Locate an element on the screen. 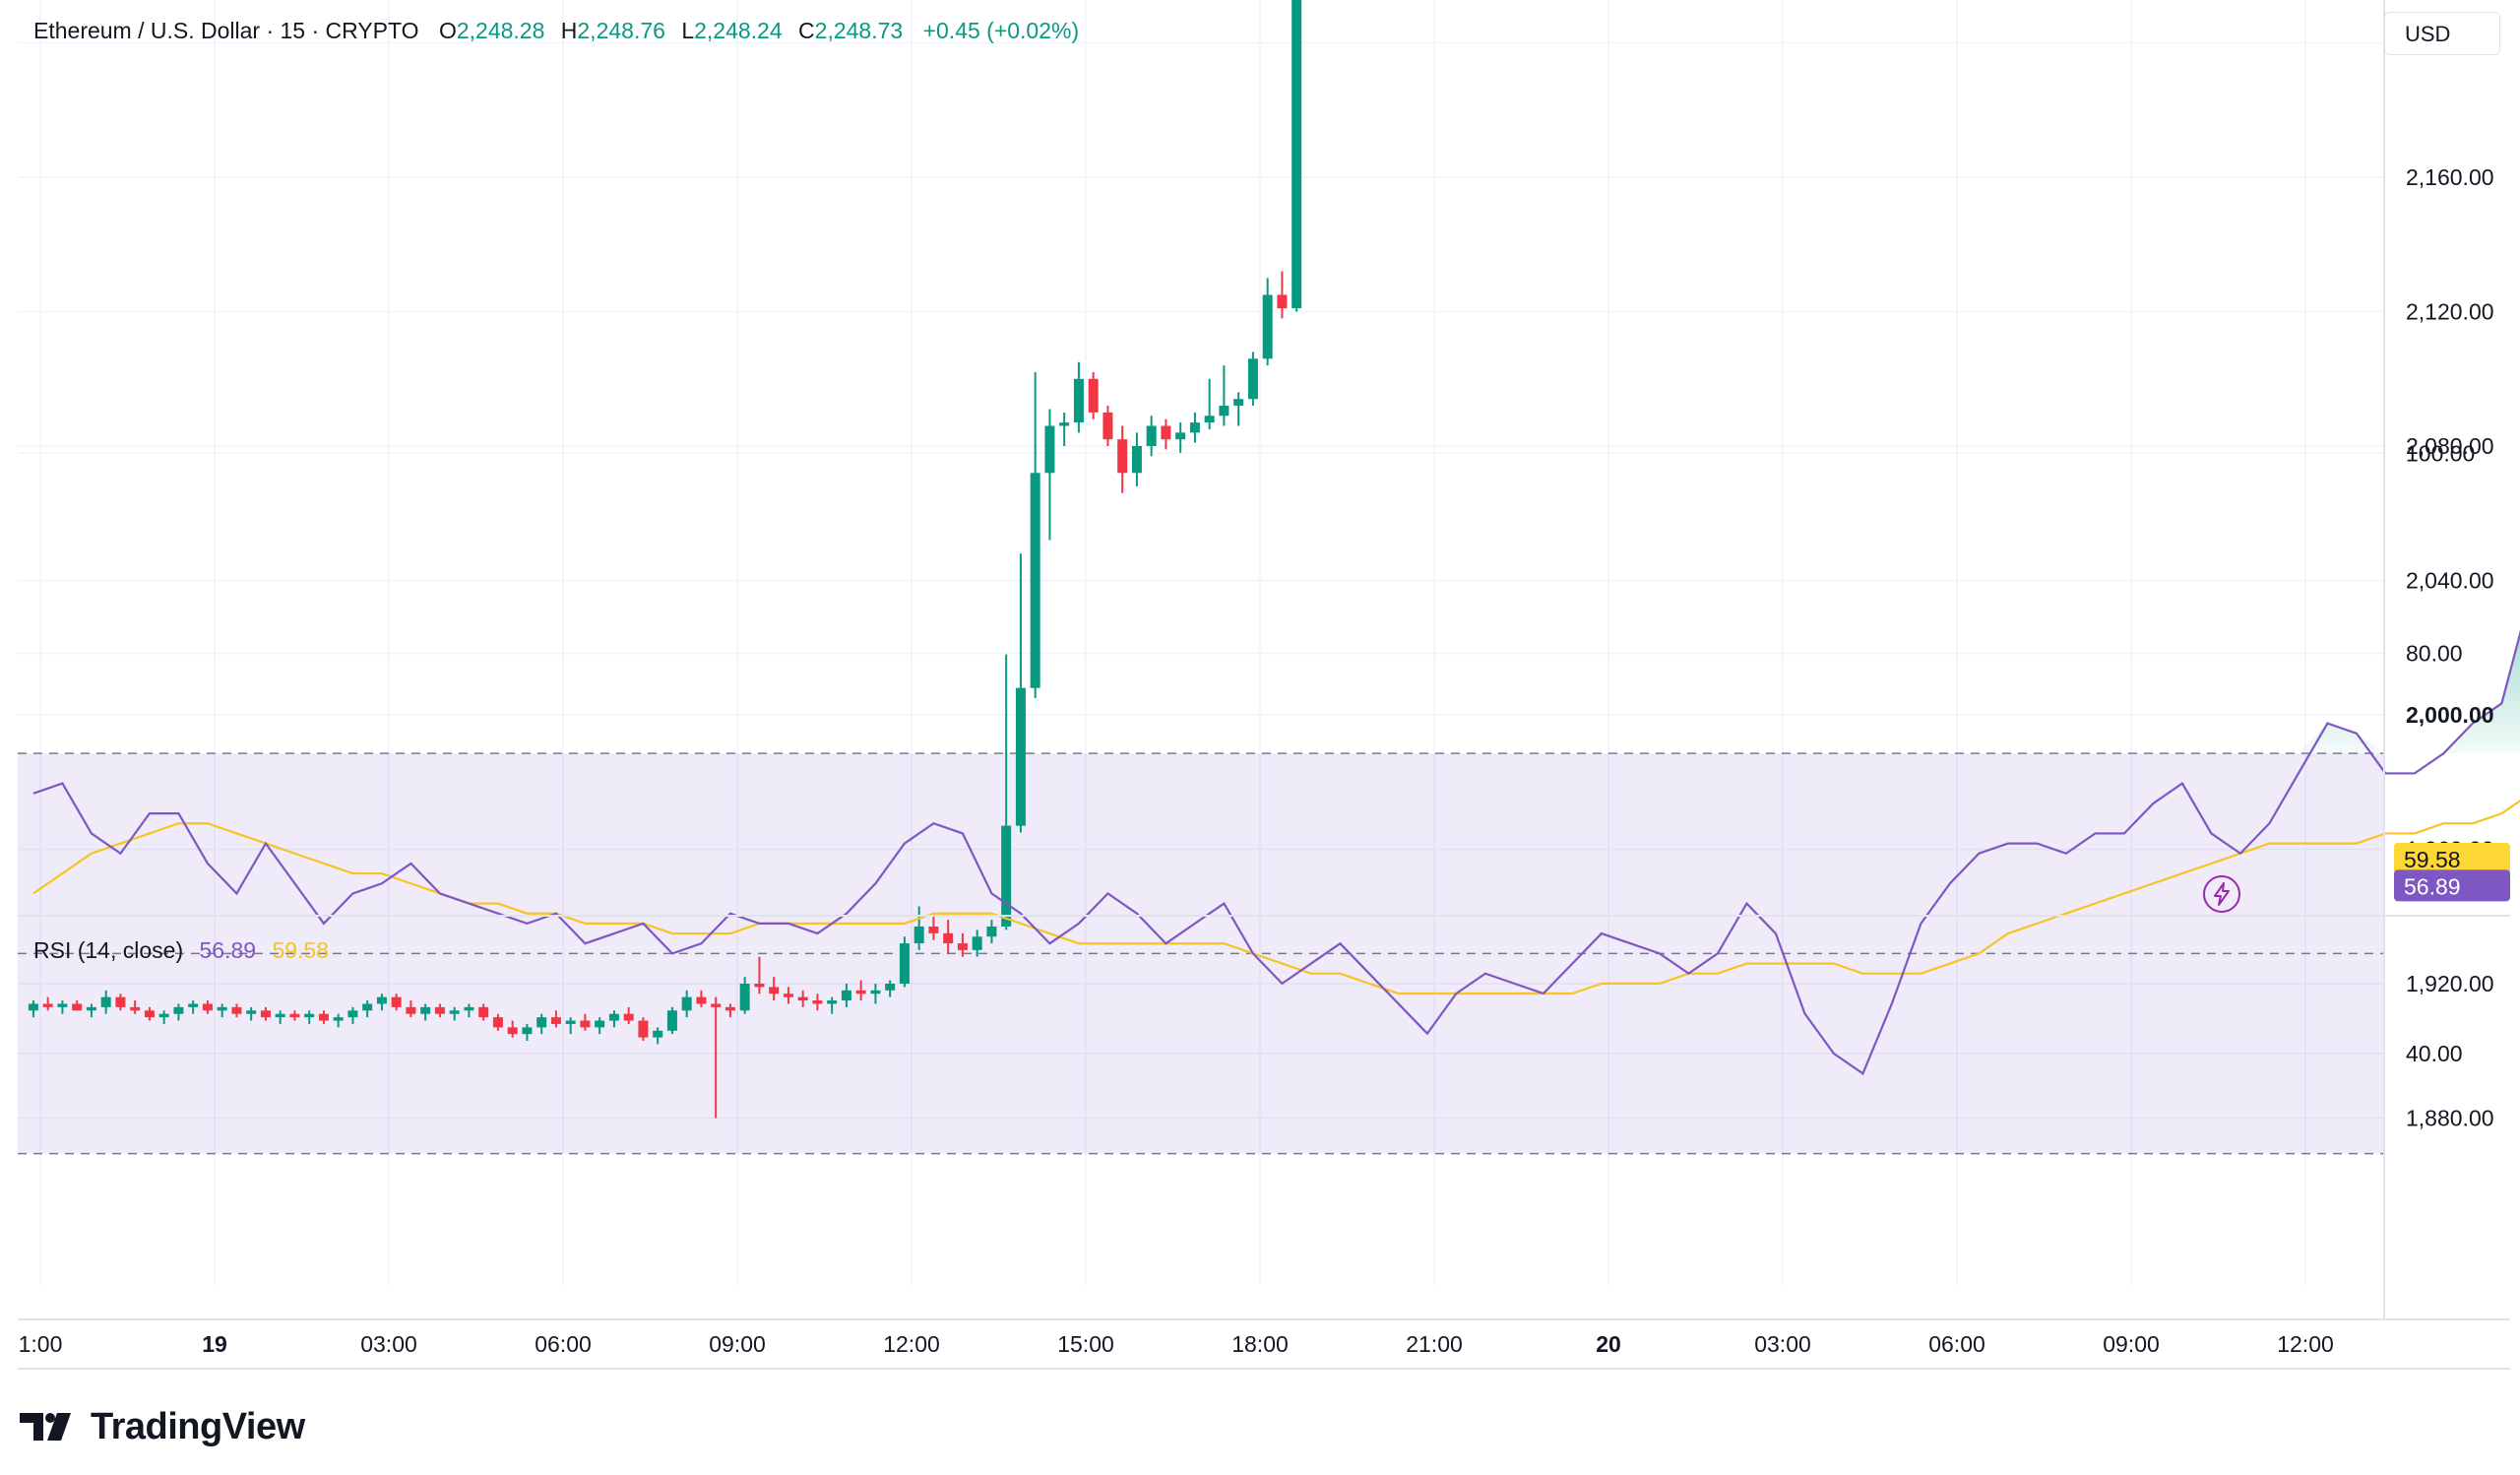 This screenshot has height=1475, width=2520. rsi-tick-label: 100.00 is located at coordinates (2440, 453).